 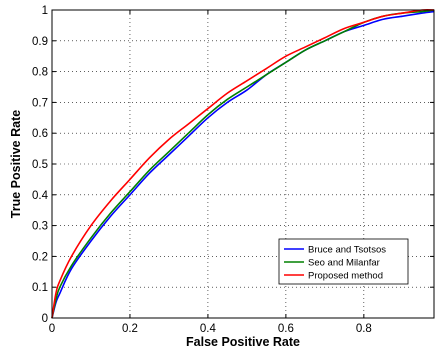 What do you see at coordinates (208, 329) in the screenshot?
I see `x-tick-label: 0.4` at bounding box center [208, 329].